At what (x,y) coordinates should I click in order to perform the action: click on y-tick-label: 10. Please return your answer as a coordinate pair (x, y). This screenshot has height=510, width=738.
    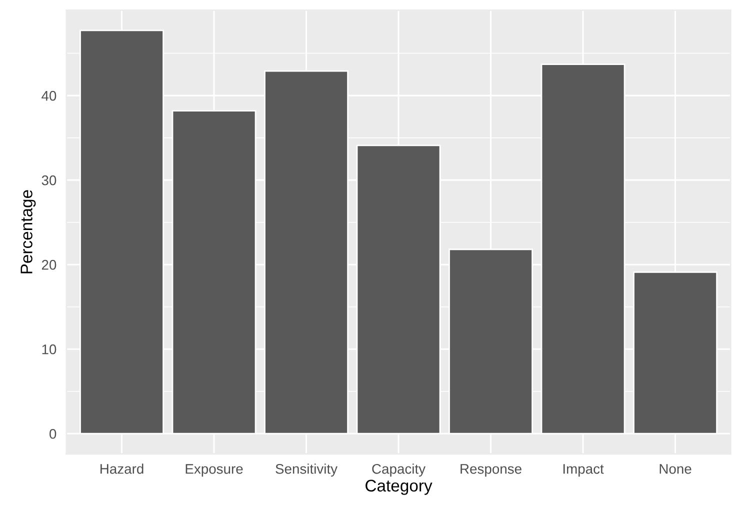
    Looking at the image, I should click on (49, 349).